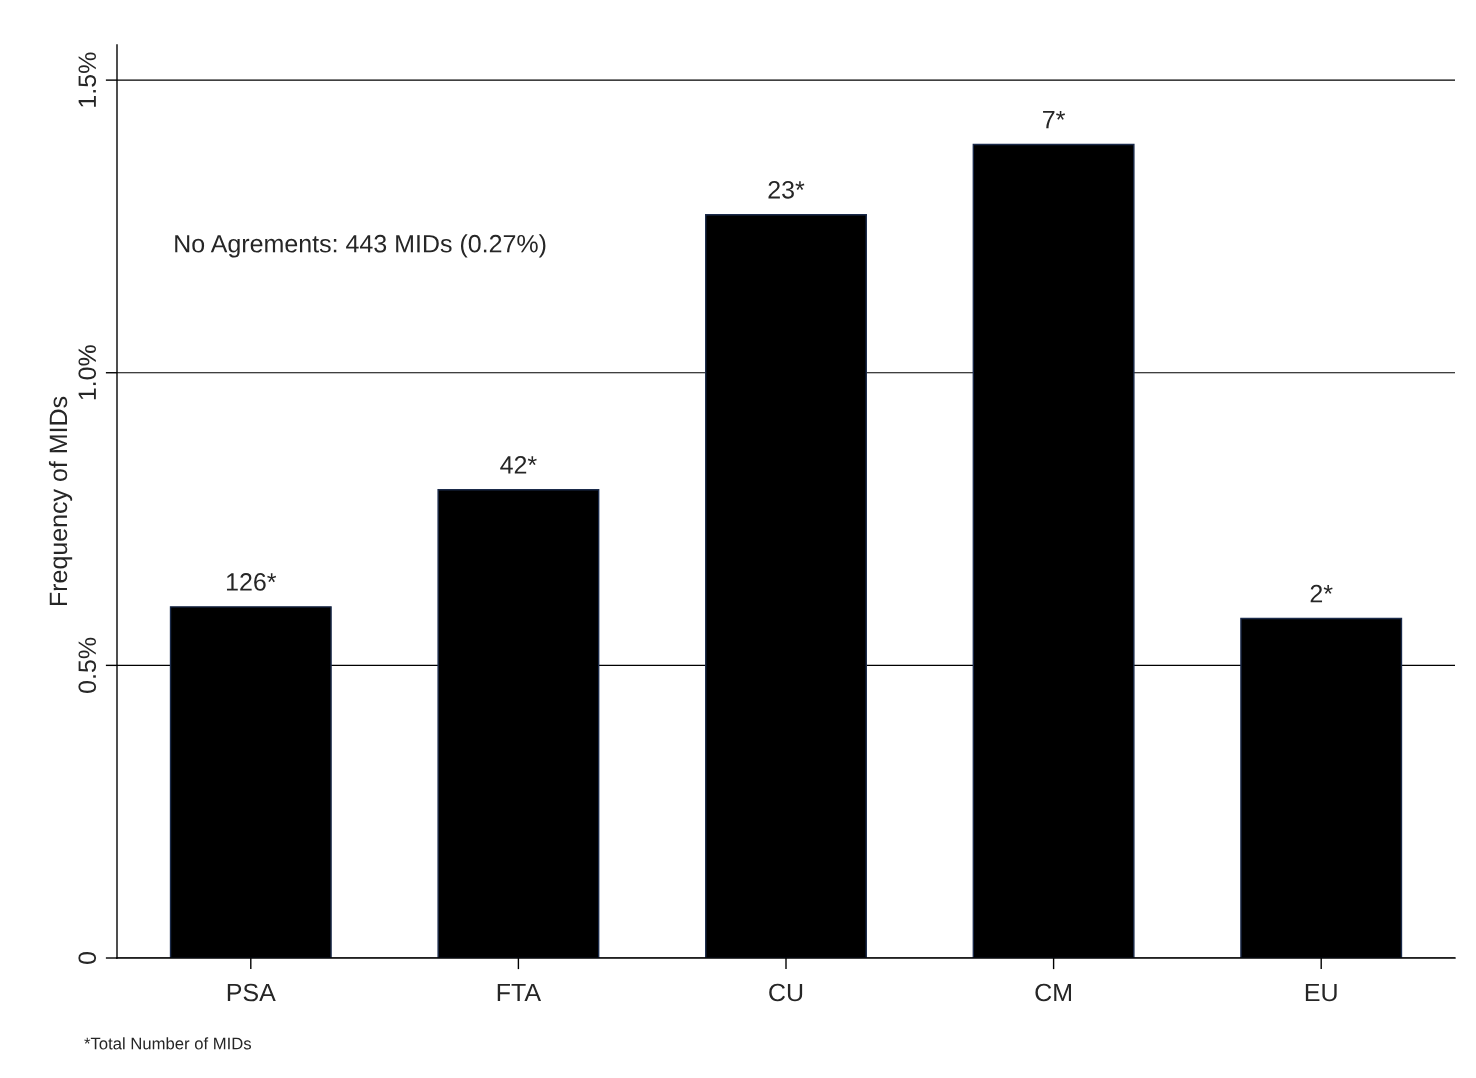 The height and width of the screenshot is (1078, 1476). I want to click on annotation: 42*, so click(518, 465).